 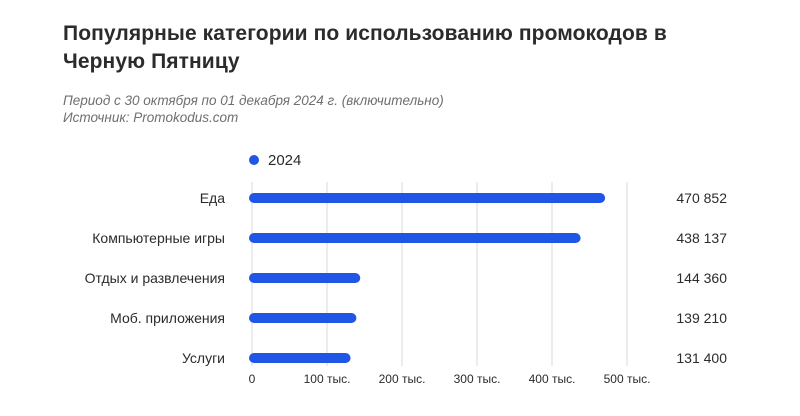 What do you see at coordinates (203, 358) in the screenshot?
I see `category-label: Услуги` at bounding box center [203, 358].